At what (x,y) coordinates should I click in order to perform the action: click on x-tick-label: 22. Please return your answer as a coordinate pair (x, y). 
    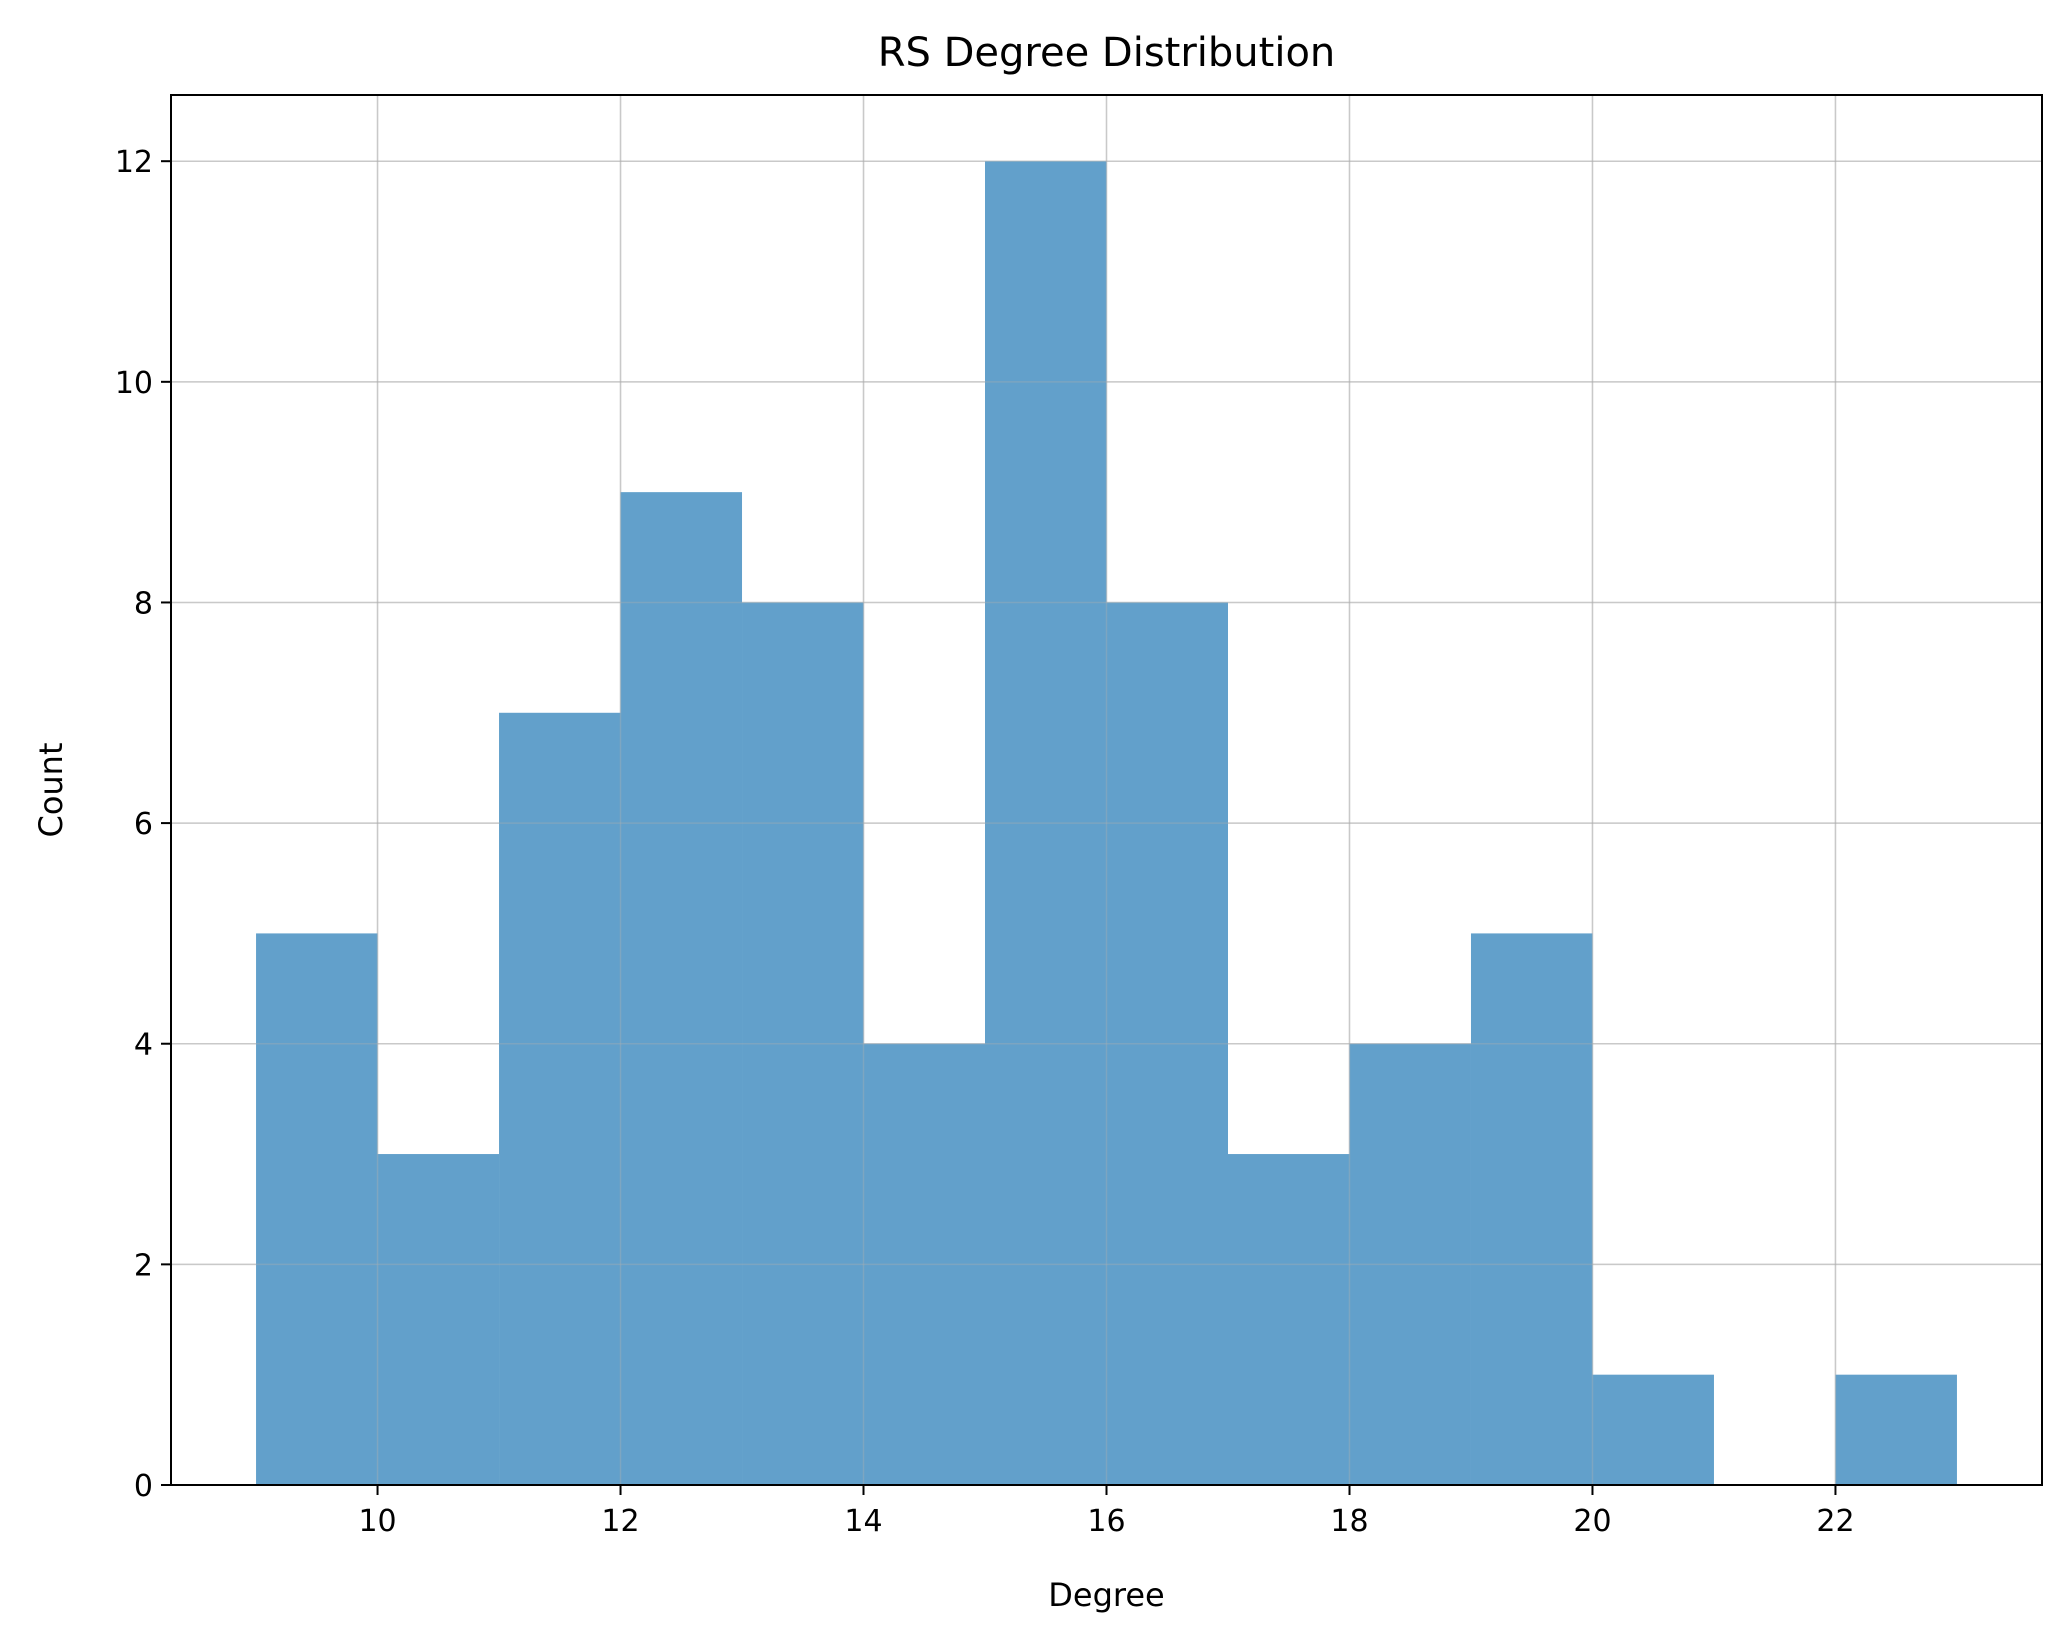
    Looking at the image, I should click on (1835, 1521).